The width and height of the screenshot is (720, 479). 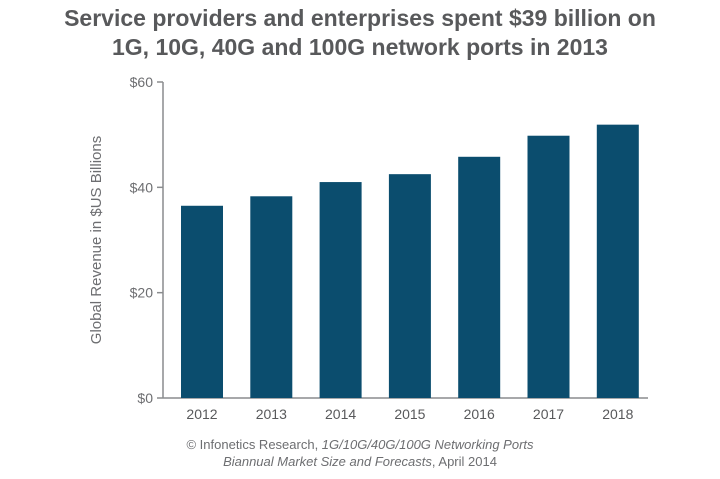 What do you see at coordinates (427, 444) in the screenshot?
I see `source-report-title: 1G/10G/40G/100G Networking Ports` at bounding box center [427, 444].